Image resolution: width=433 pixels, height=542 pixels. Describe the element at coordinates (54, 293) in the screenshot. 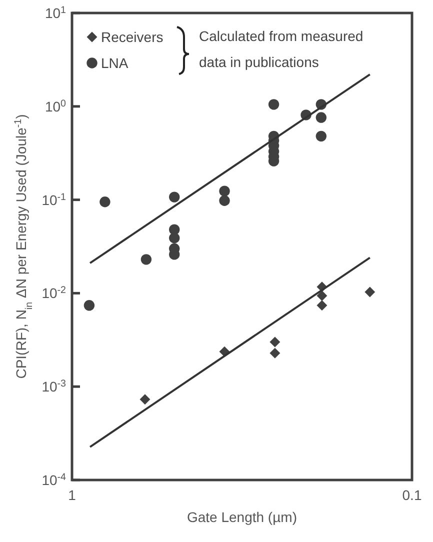

I see `y-tick-label: 10$^{-2}$` at that location.